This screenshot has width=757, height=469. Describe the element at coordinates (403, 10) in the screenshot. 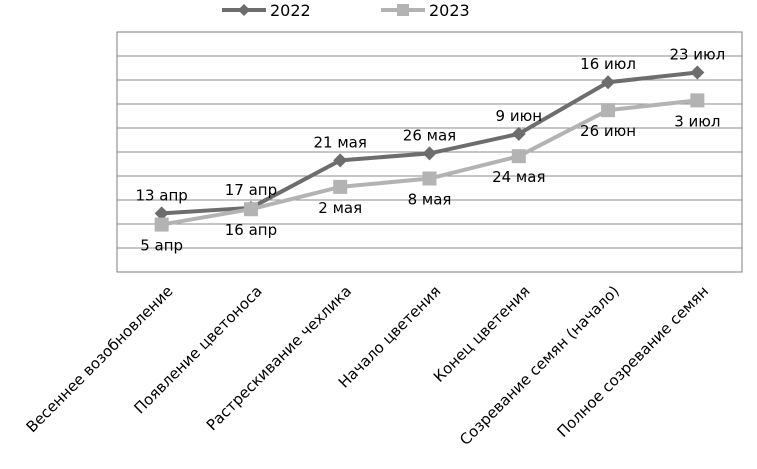

I see `legend-marker-2023` at that location.